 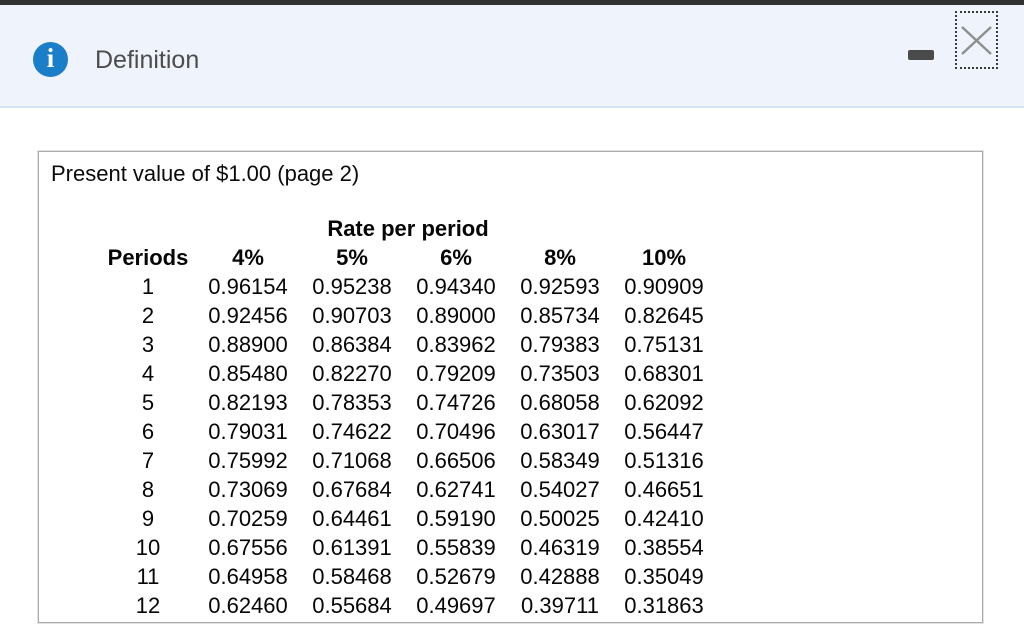 What do you see at coordinates (148, 344) in the screenshot?
I see `period-cell: 3` at bounding box center [148, 344].